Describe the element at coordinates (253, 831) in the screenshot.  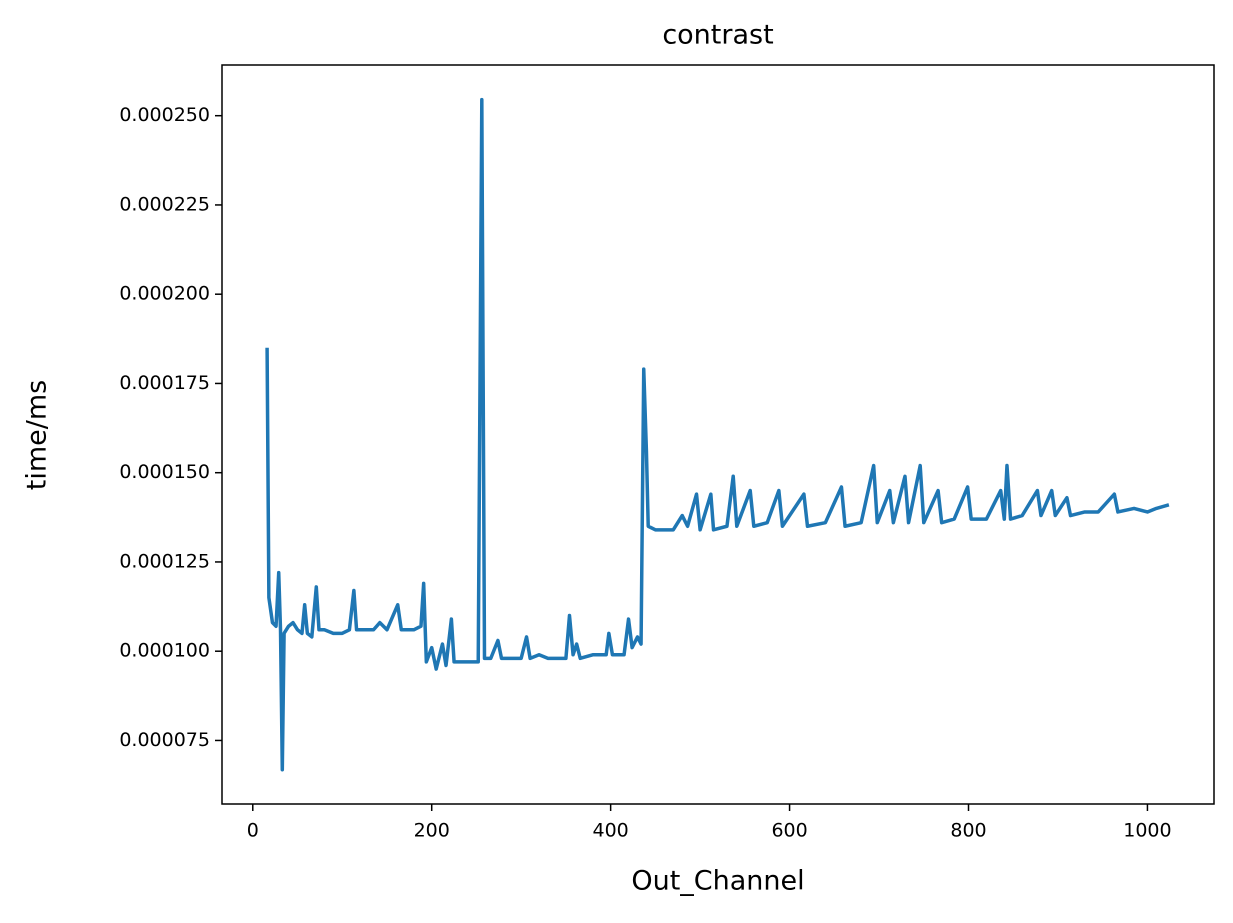
I see `x-tick-label: 0` at that location.